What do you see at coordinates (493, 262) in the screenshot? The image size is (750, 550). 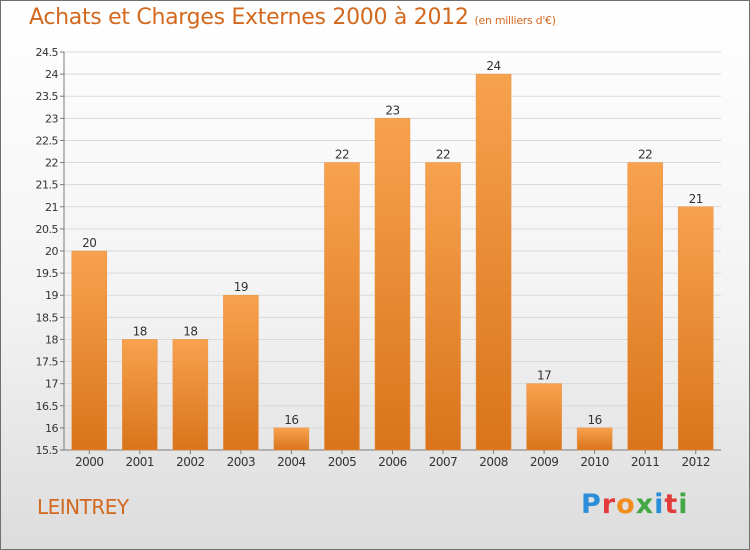 I see `bar-2008` at bounding box center [493, 262].